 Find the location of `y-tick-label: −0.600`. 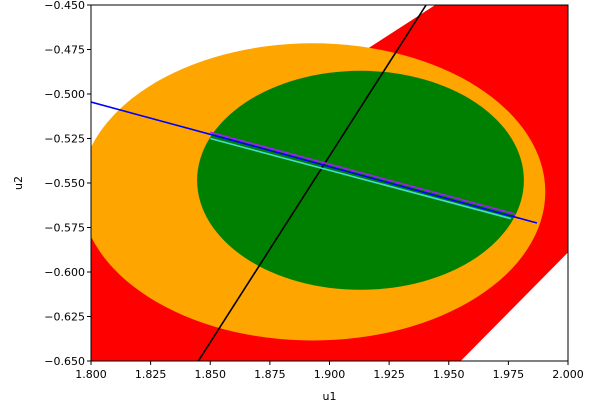

y-tick-label: −0.600 is located at coordinates (64, 272).